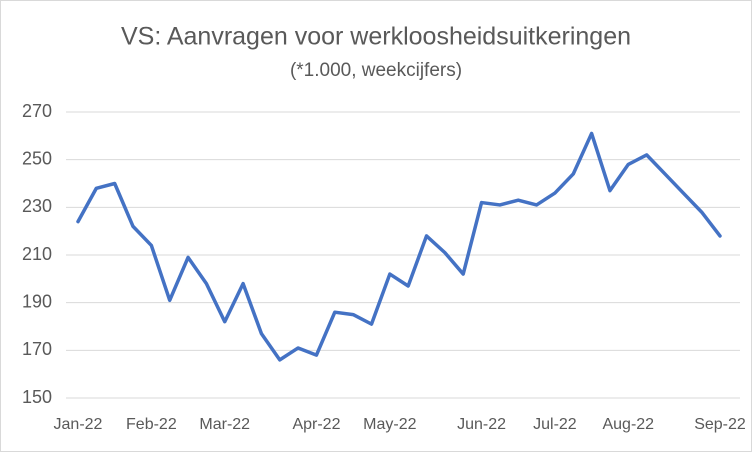  I want to click on y-tick-label: 210, so click(37, 254).